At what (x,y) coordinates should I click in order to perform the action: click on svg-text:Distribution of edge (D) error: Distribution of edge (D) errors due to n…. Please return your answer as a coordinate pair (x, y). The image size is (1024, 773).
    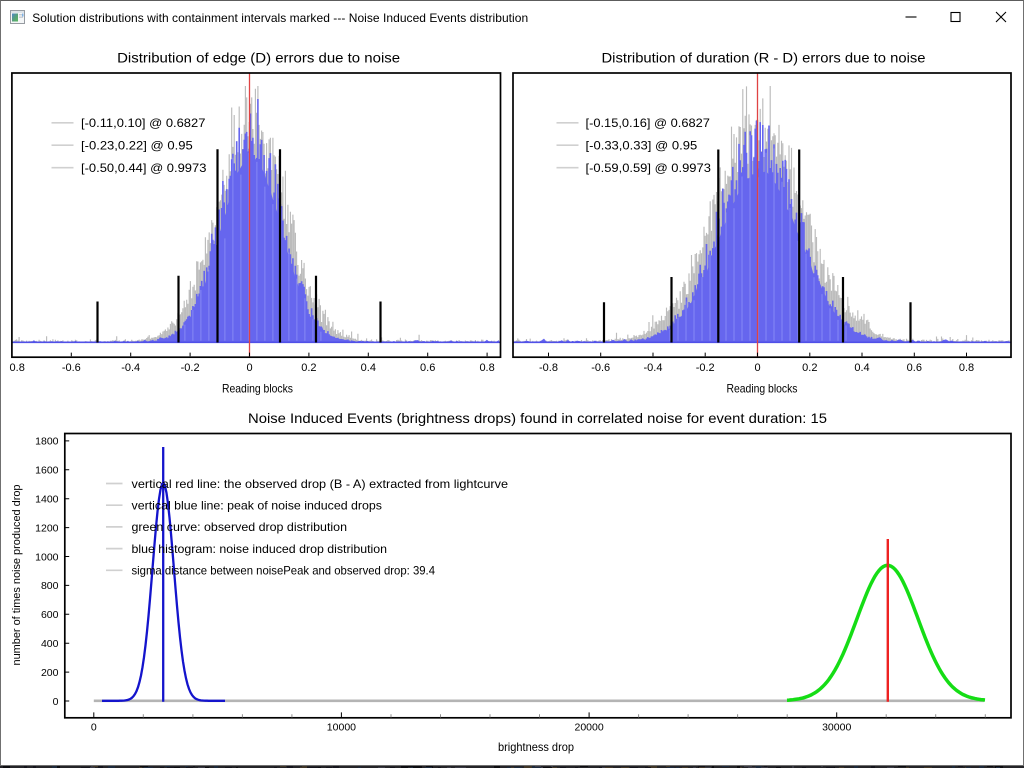
    Looking at the image, I should click on (258, 58).